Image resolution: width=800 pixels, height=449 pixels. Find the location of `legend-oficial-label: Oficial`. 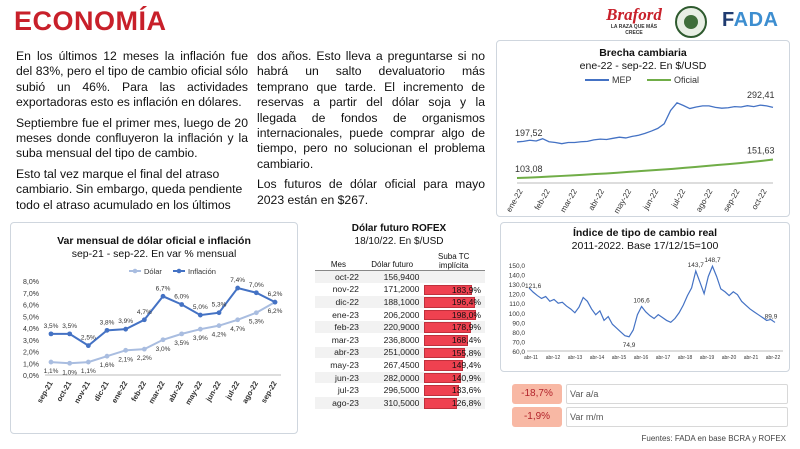

legend-oficial-label: Oficial is located at coordinates (686, 80).